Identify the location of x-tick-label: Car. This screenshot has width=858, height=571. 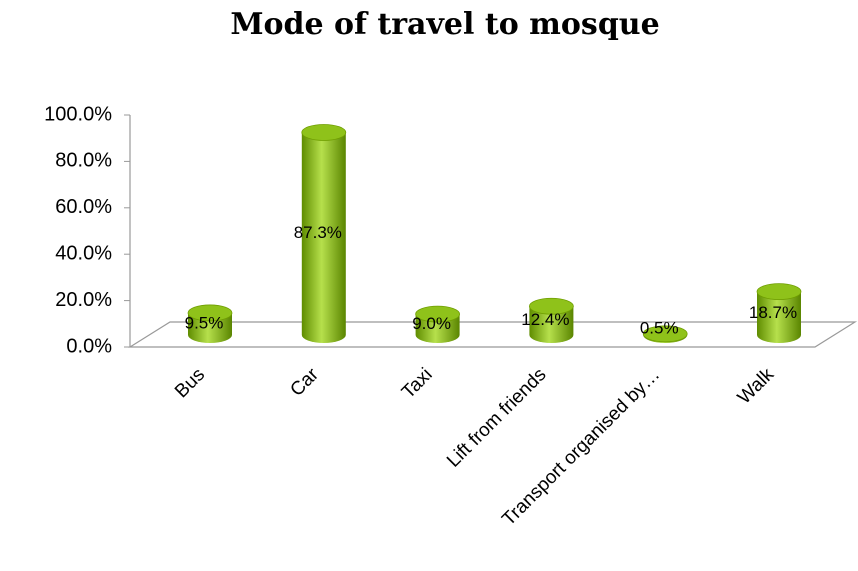
(304, 382).